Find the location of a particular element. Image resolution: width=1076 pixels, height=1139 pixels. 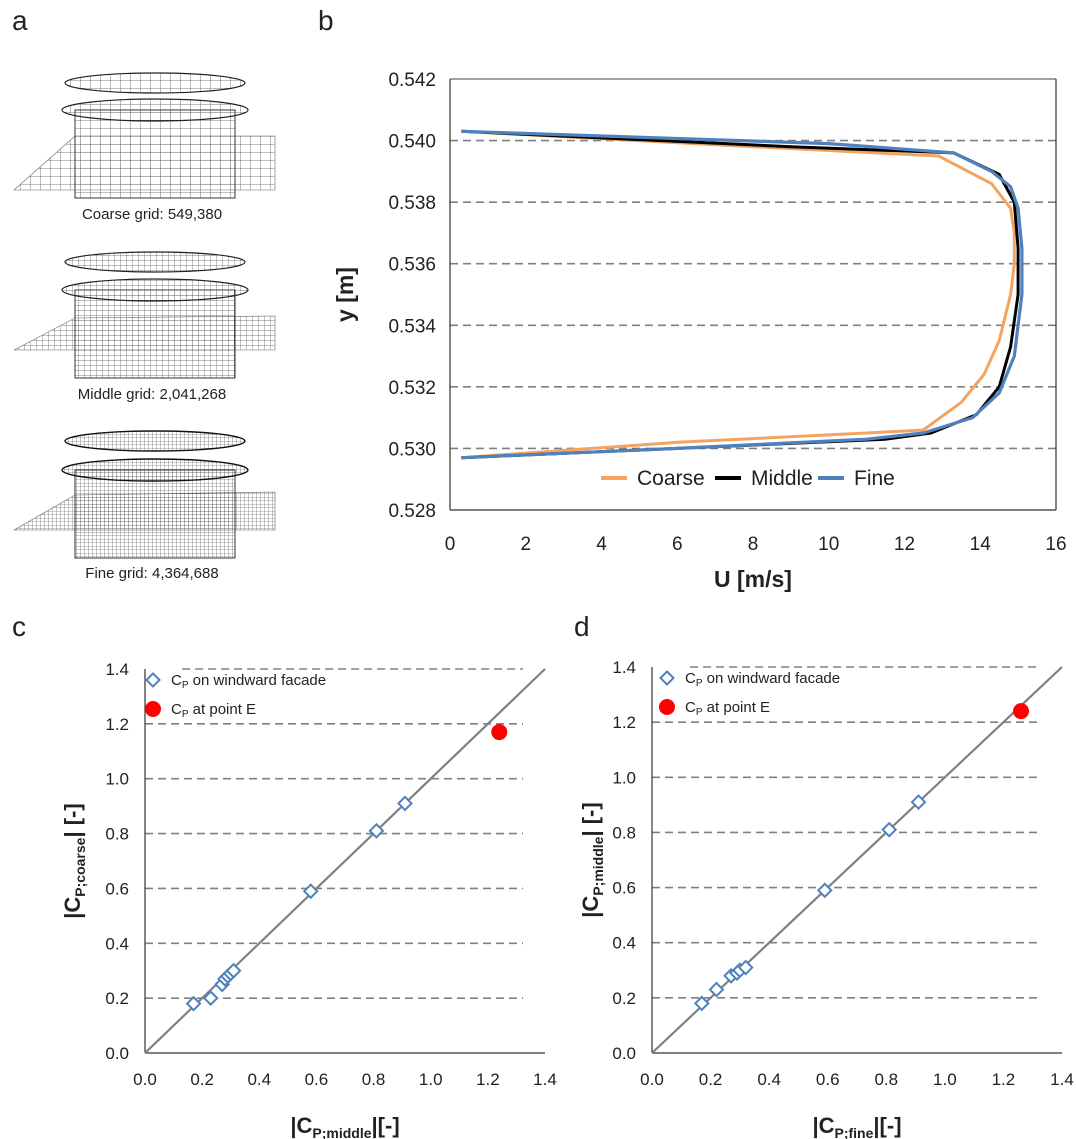

disc-mesh-fine is located at coordinates (155, 441).